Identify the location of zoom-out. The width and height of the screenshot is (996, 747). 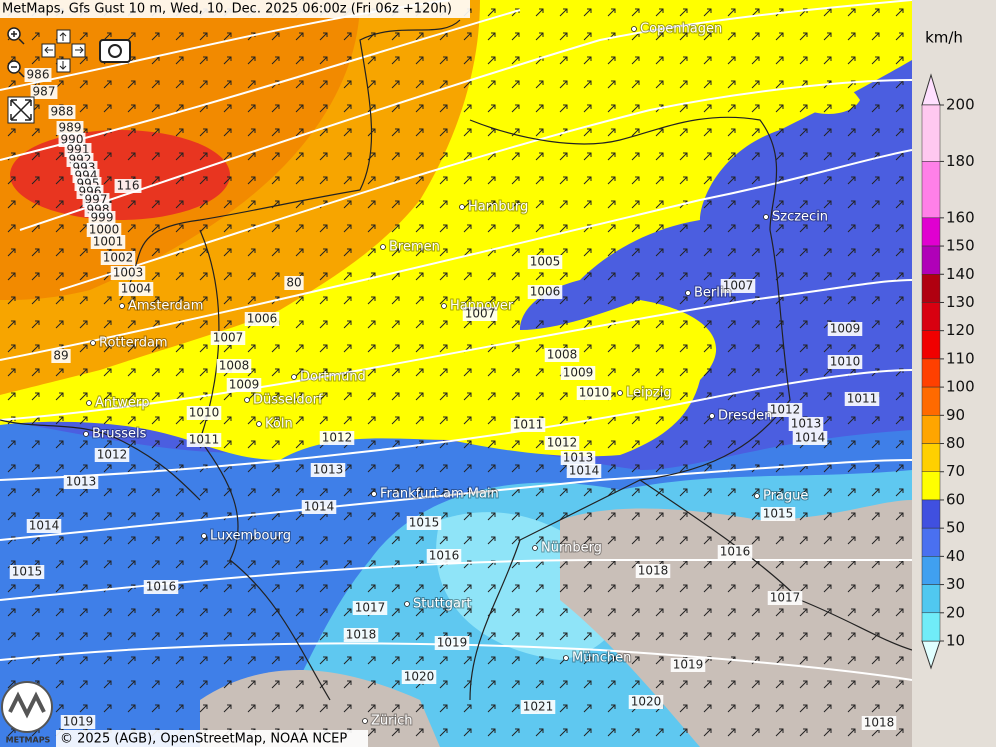
(16, 69).